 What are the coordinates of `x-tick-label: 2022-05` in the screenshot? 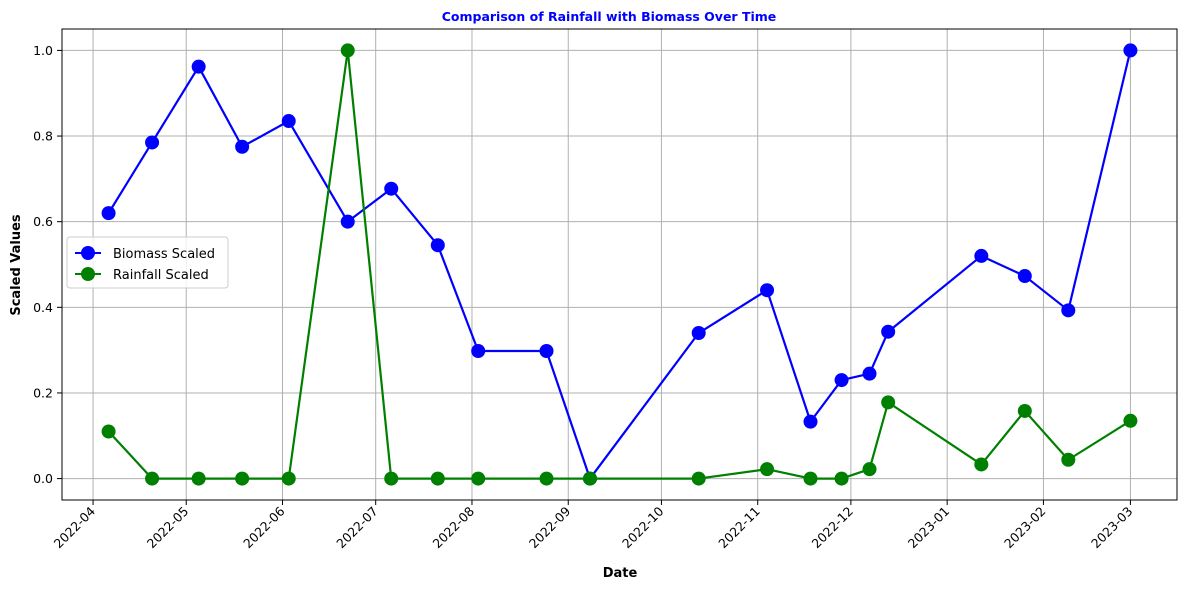 It's located at (168, 528).